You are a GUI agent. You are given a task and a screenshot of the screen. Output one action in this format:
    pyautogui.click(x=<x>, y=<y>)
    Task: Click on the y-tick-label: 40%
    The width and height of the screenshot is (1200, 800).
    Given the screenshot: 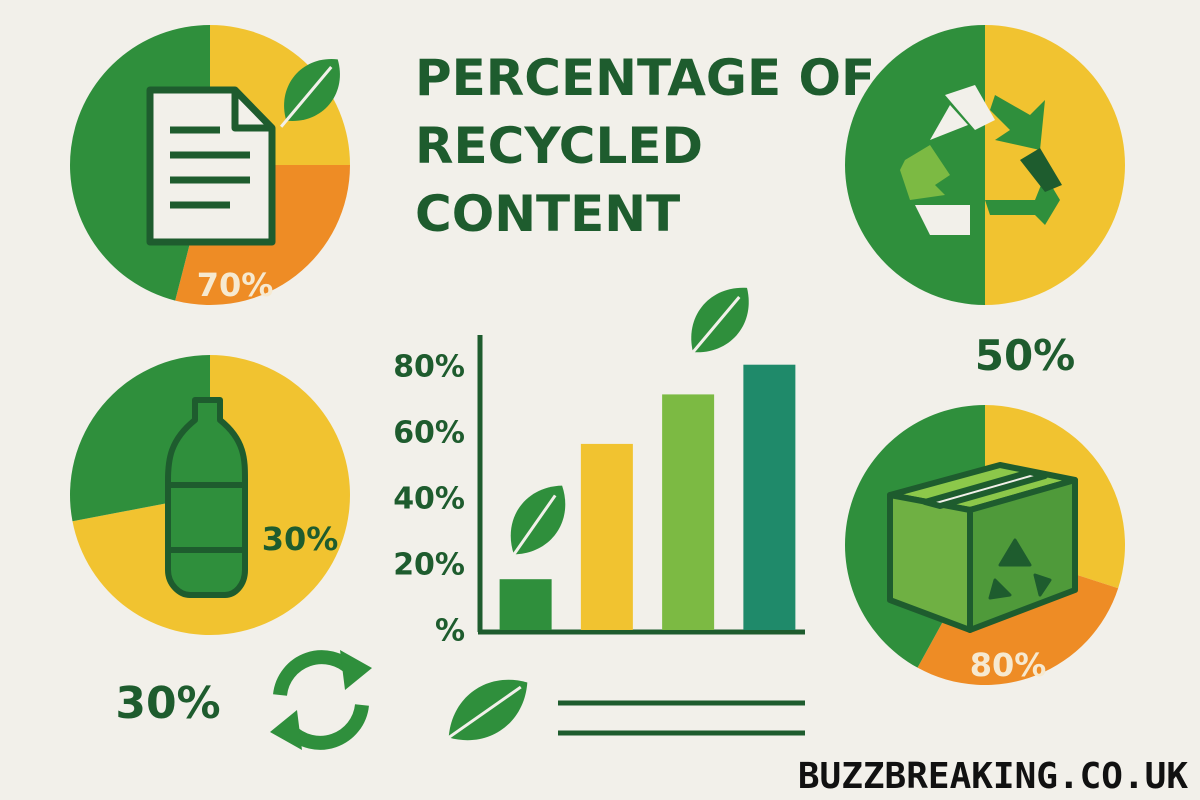 What is the action you would take?
    pyautogui.click(x=429, y=499)
    